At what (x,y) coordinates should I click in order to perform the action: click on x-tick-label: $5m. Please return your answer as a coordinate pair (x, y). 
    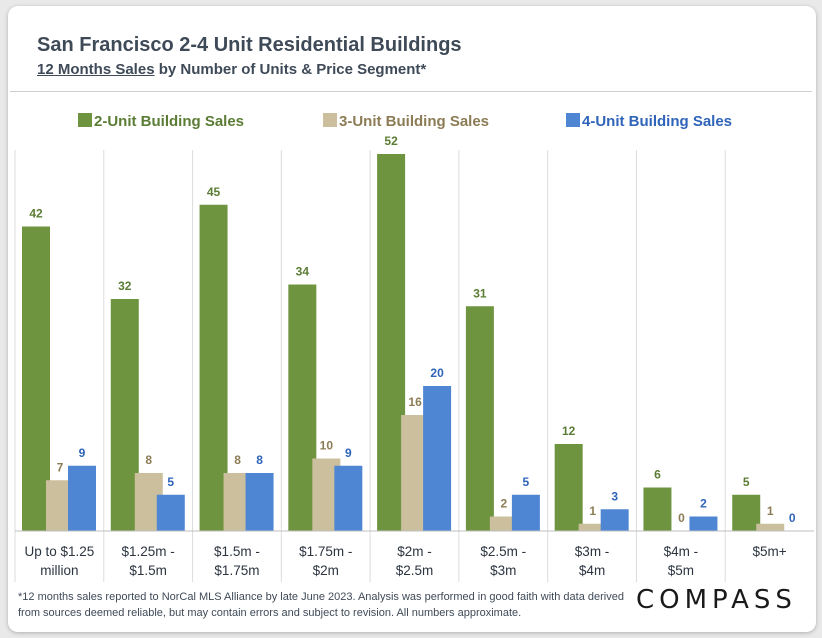
    Looking at the image, I should click on (681, 570).